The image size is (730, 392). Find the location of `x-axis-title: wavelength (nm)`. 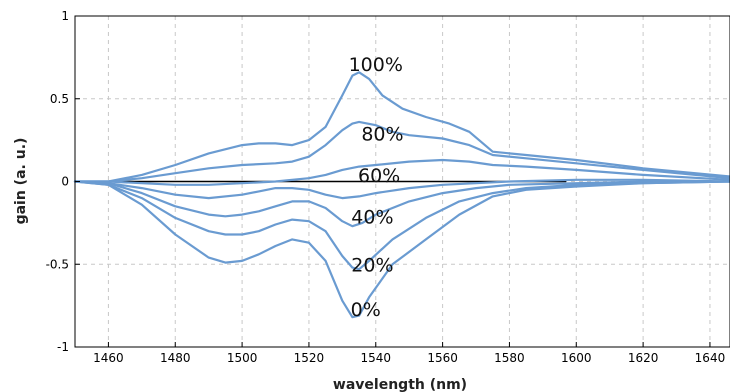

x-axis-title: wavelength (nm) is located at coordinates (400, 384).